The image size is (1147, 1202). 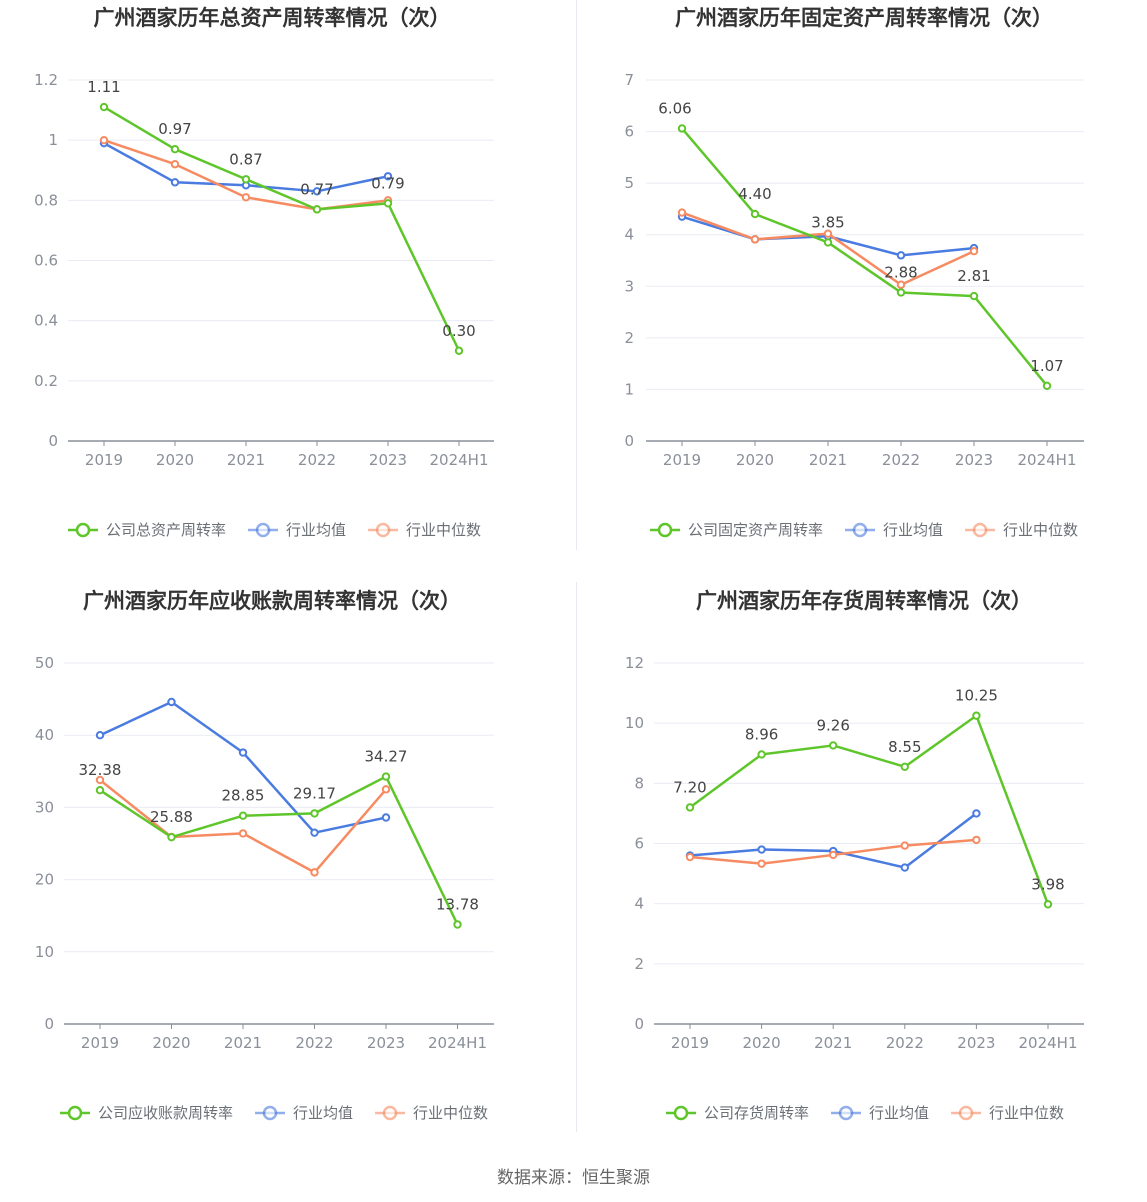 I want to click on data-label: 9.26, so click(x=832, y=725).